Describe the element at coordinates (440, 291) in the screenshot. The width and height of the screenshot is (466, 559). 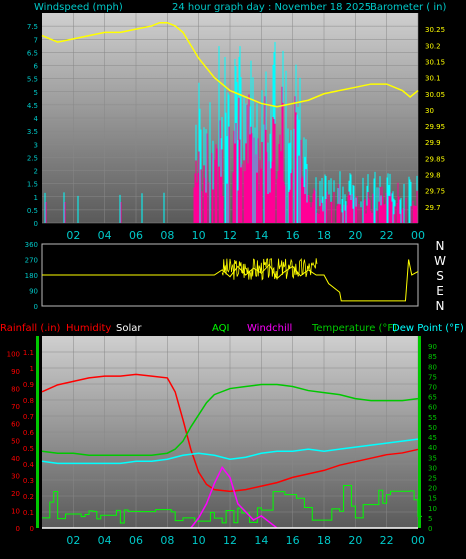
I see `compass-label: E` at that location.